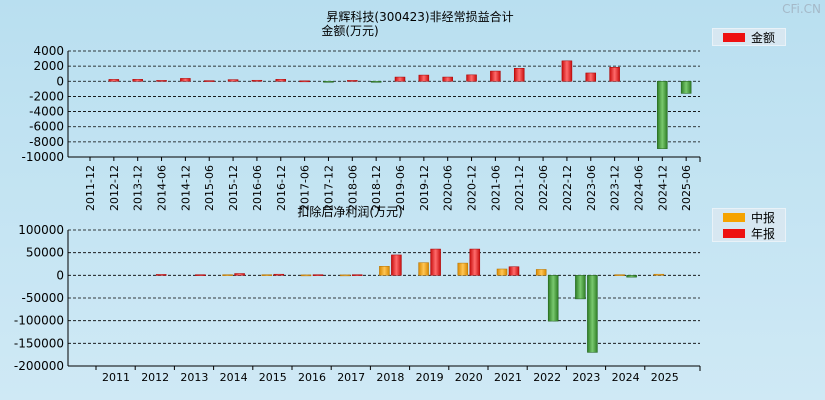 Image resolution: width=825 pixels, height=400 pixels. Describe the element at coordinates (508, 377) in the screenshot. I see `x-tick-label: 2021` at that location.